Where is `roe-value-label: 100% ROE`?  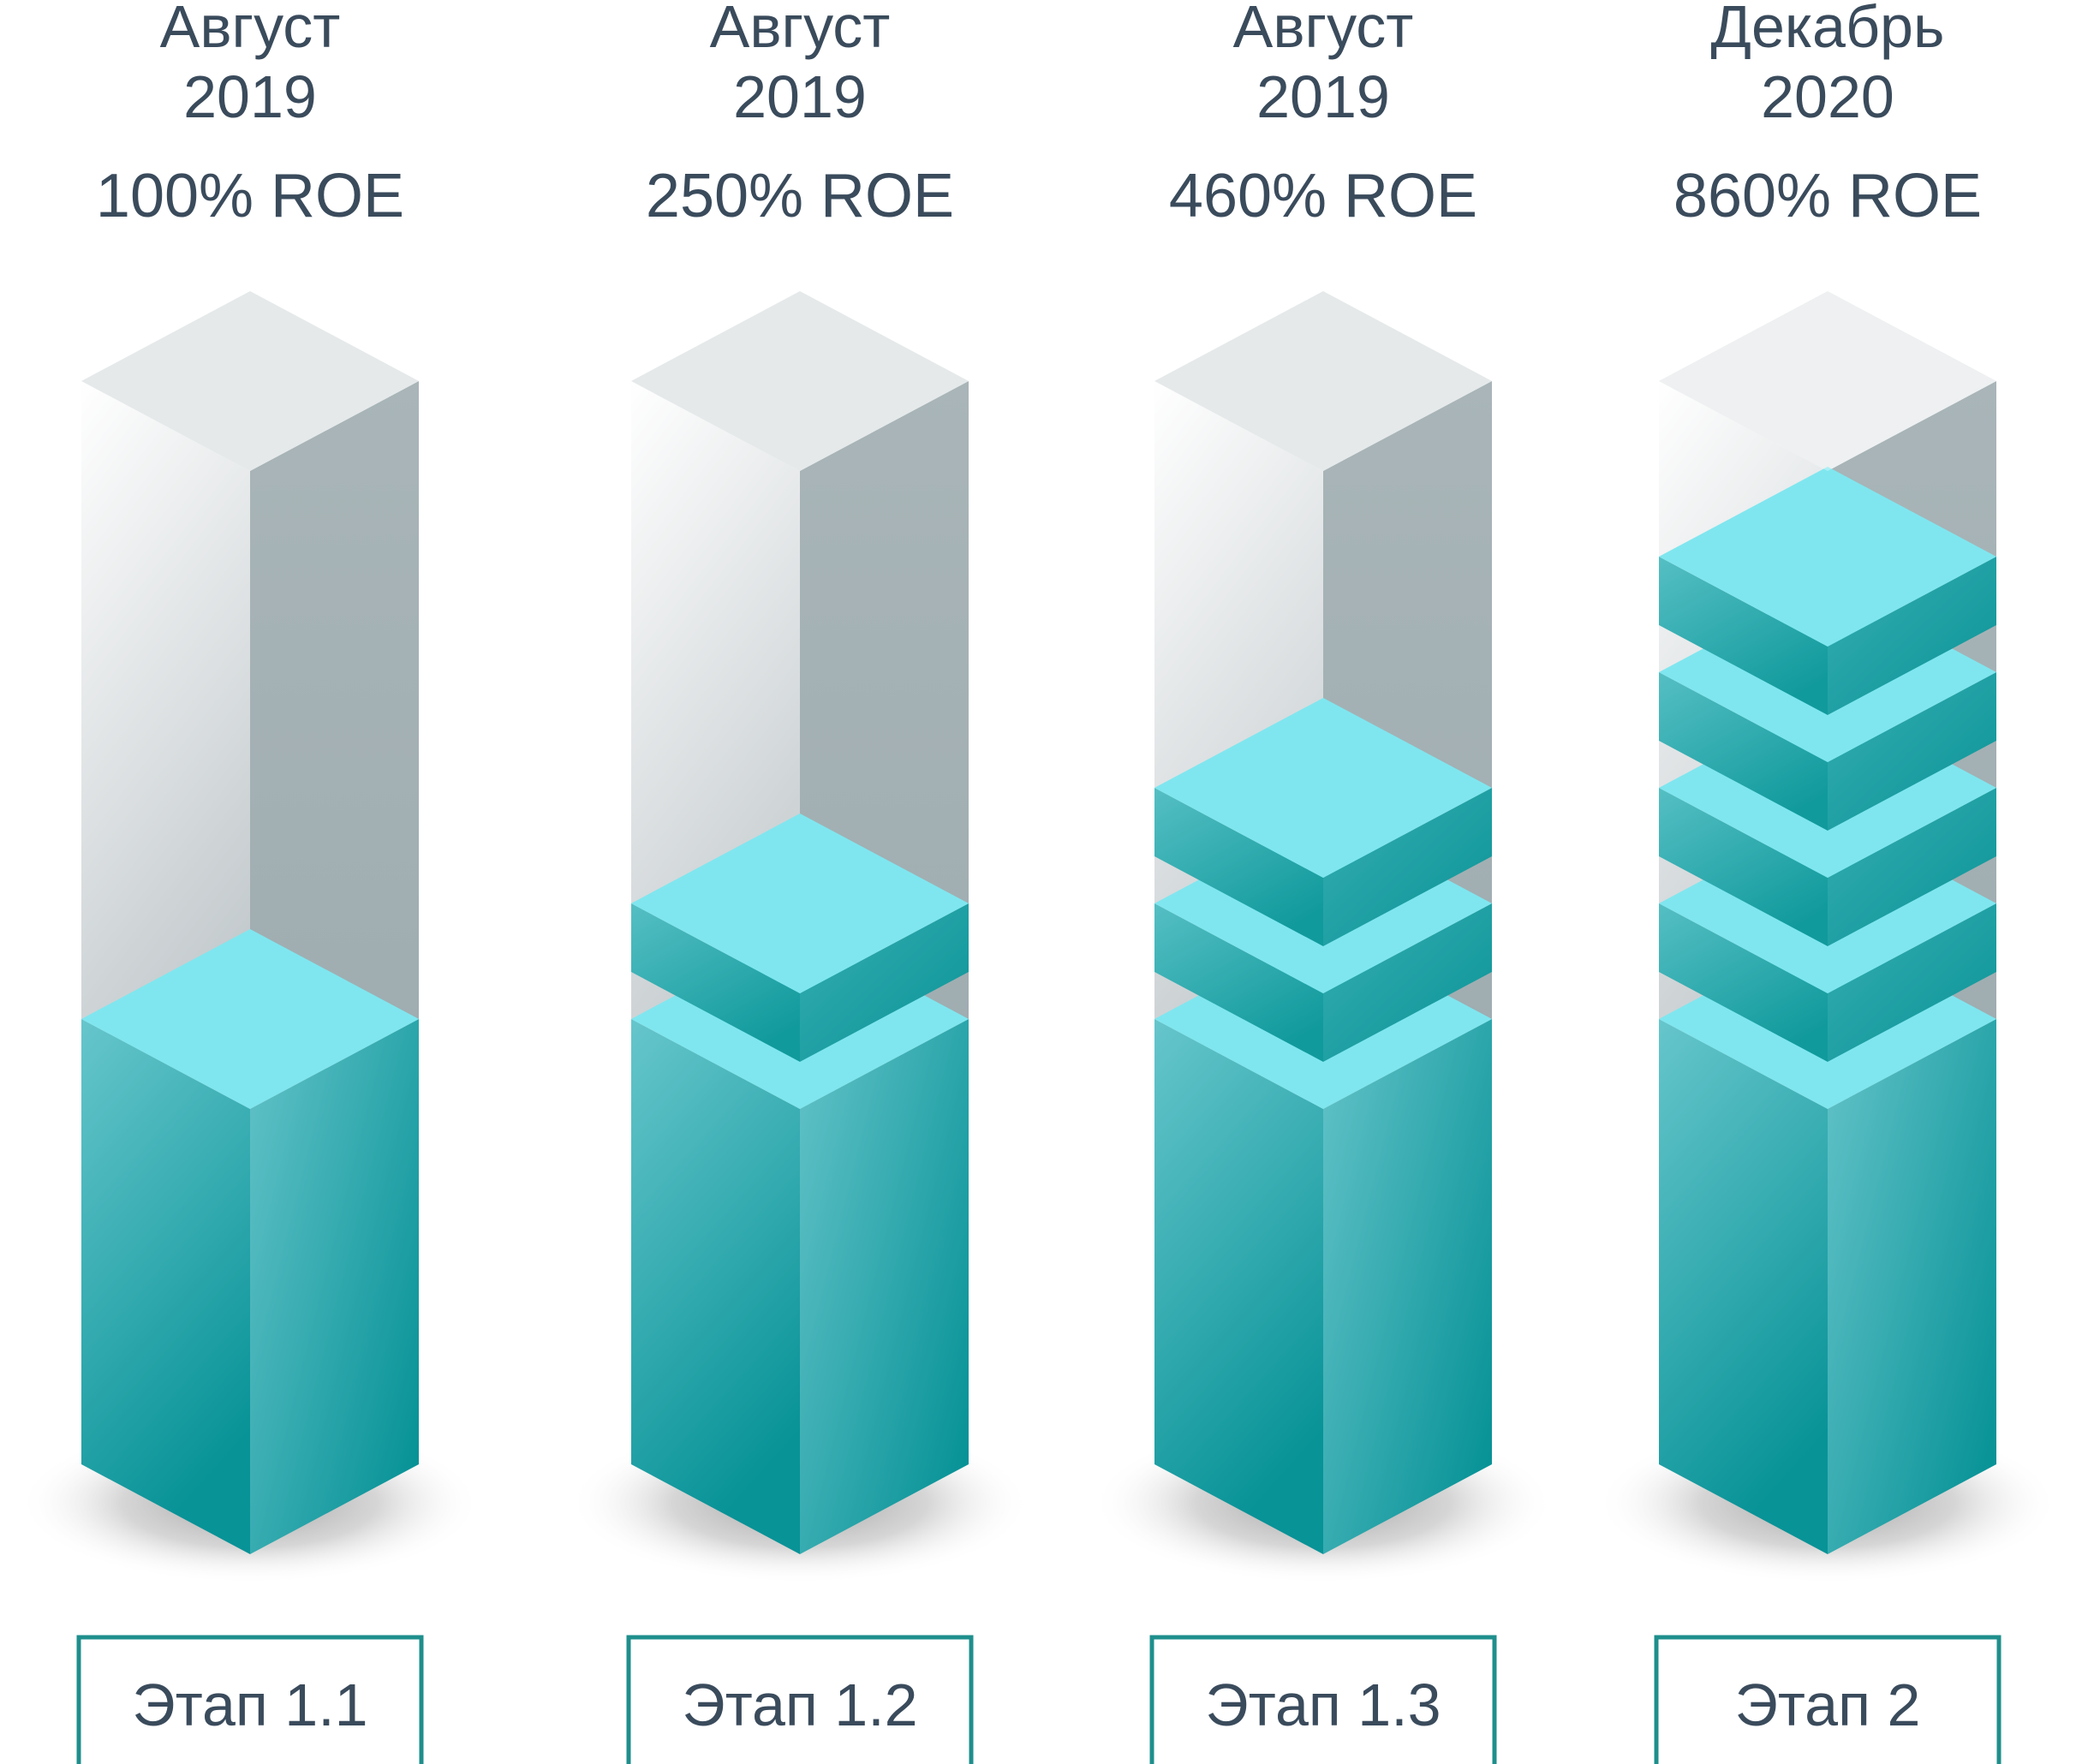 roe-value-label: 100% ROE is located at coordinates (250, 196).